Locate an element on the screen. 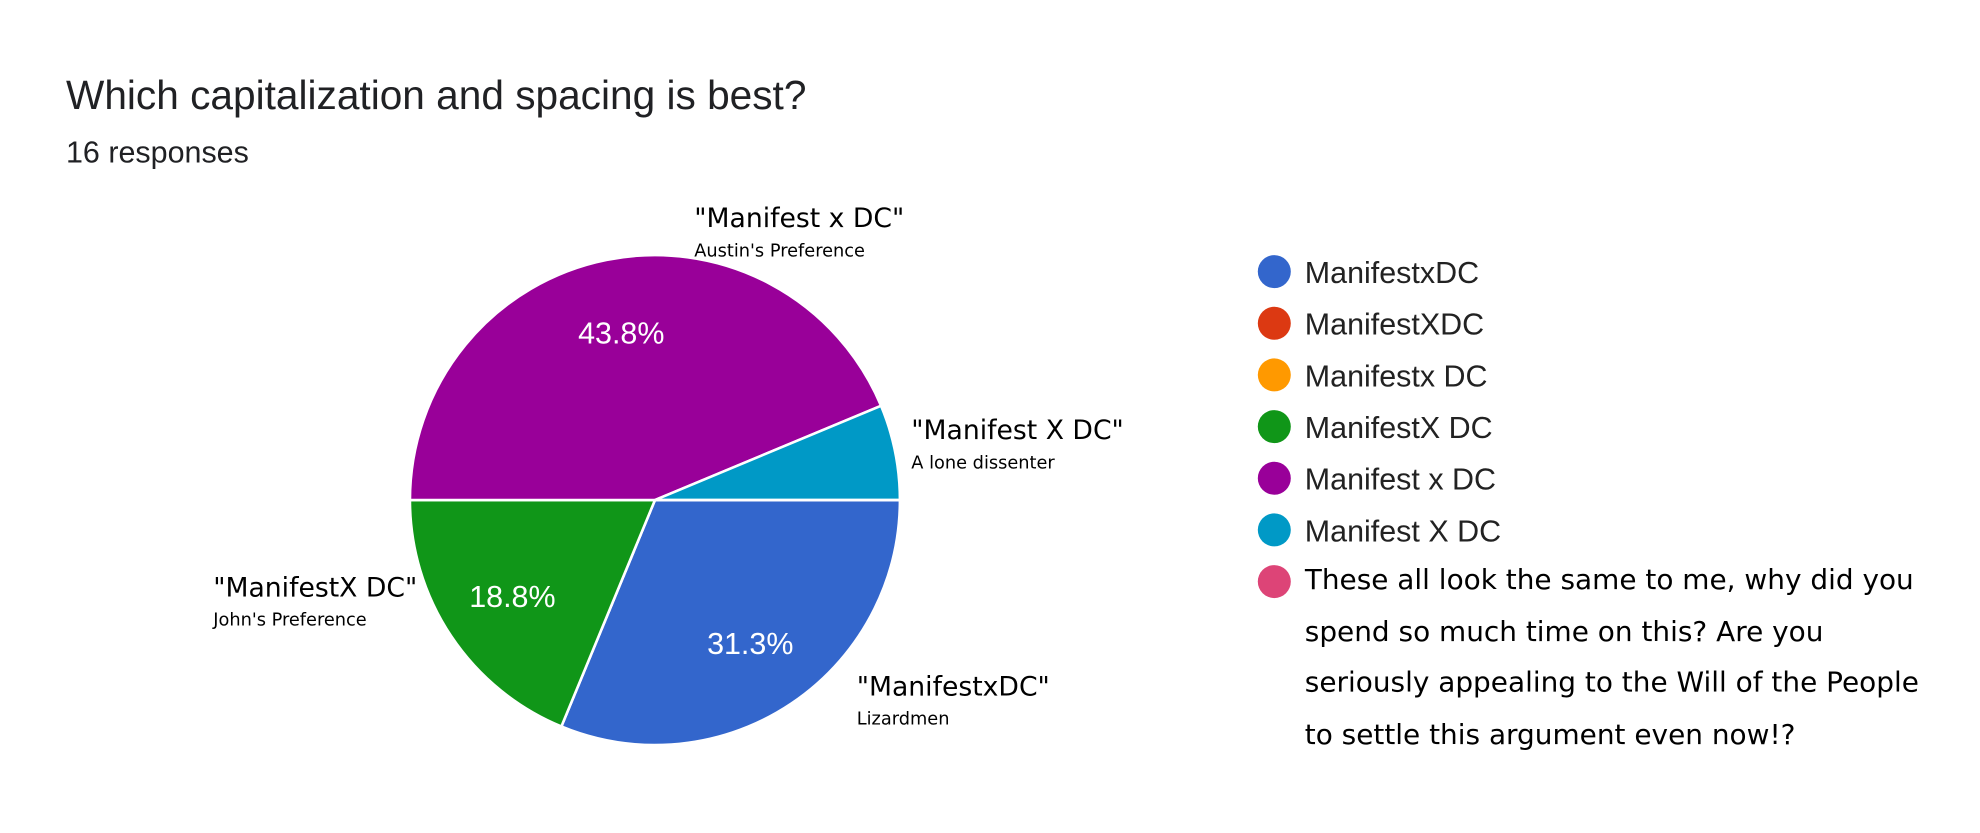  annotation-subtitle: Lizardmen is located at coordinates (903, 720).